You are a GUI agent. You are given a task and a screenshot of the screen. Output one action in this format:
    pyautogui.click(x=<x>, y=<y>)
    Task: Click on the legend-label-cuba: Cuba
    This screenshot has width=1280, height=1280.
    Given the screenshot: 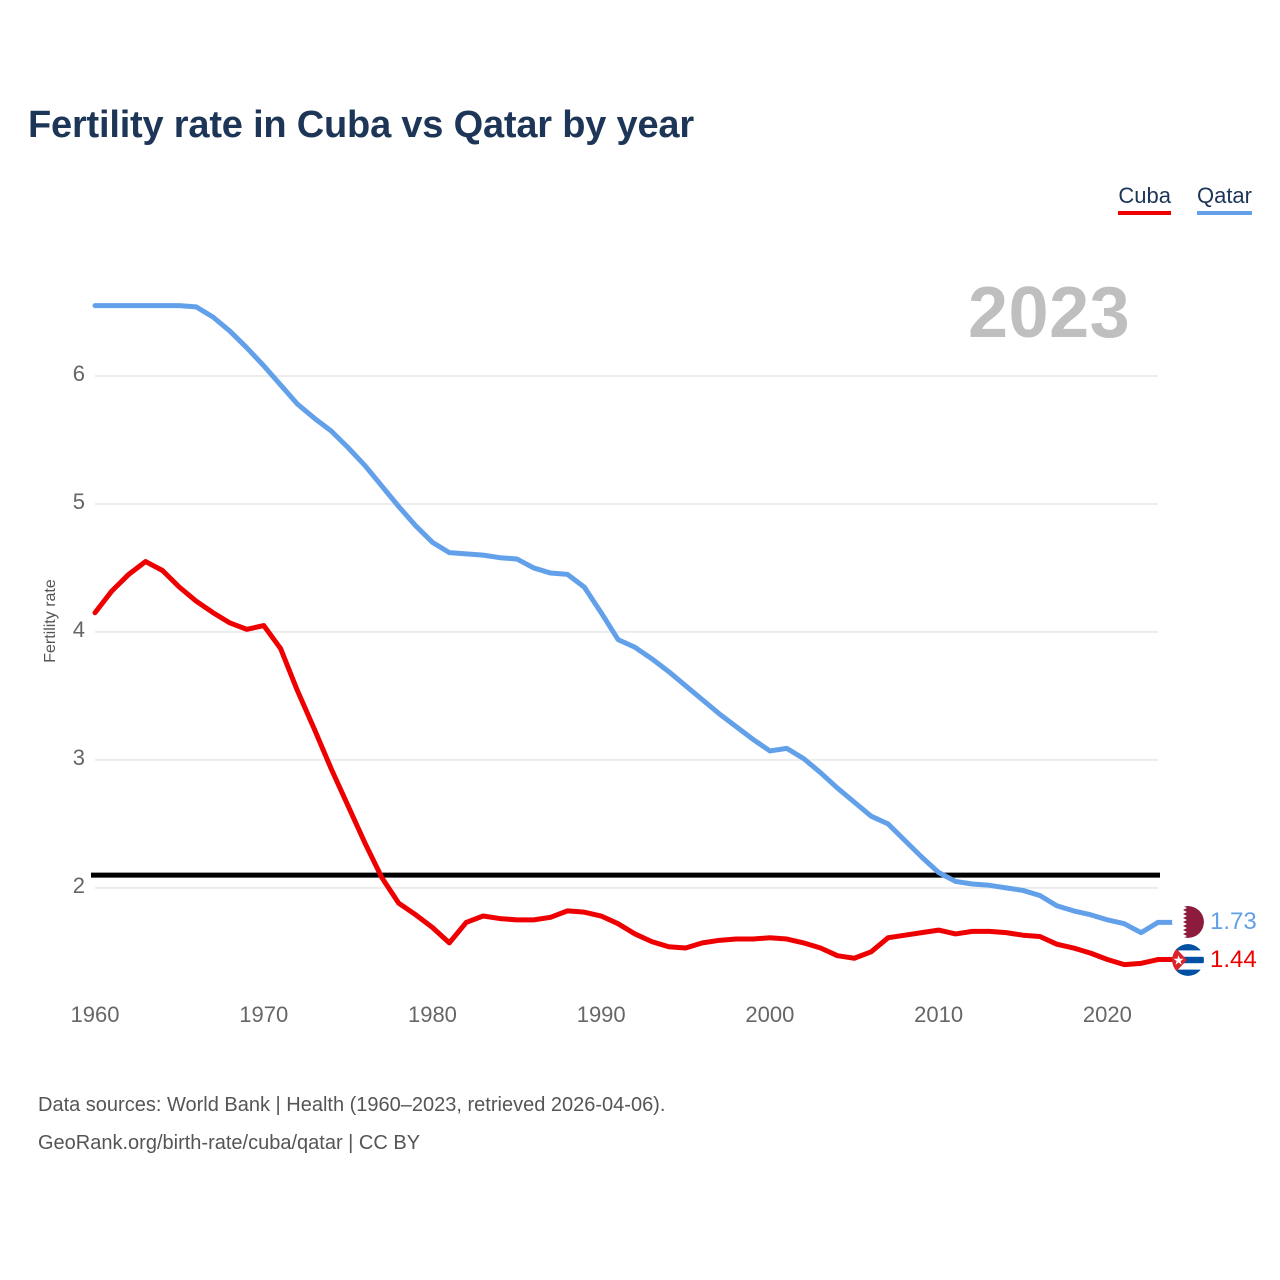 What is the action you would take?
    pyautogui.click(x=1144, y=195)
    